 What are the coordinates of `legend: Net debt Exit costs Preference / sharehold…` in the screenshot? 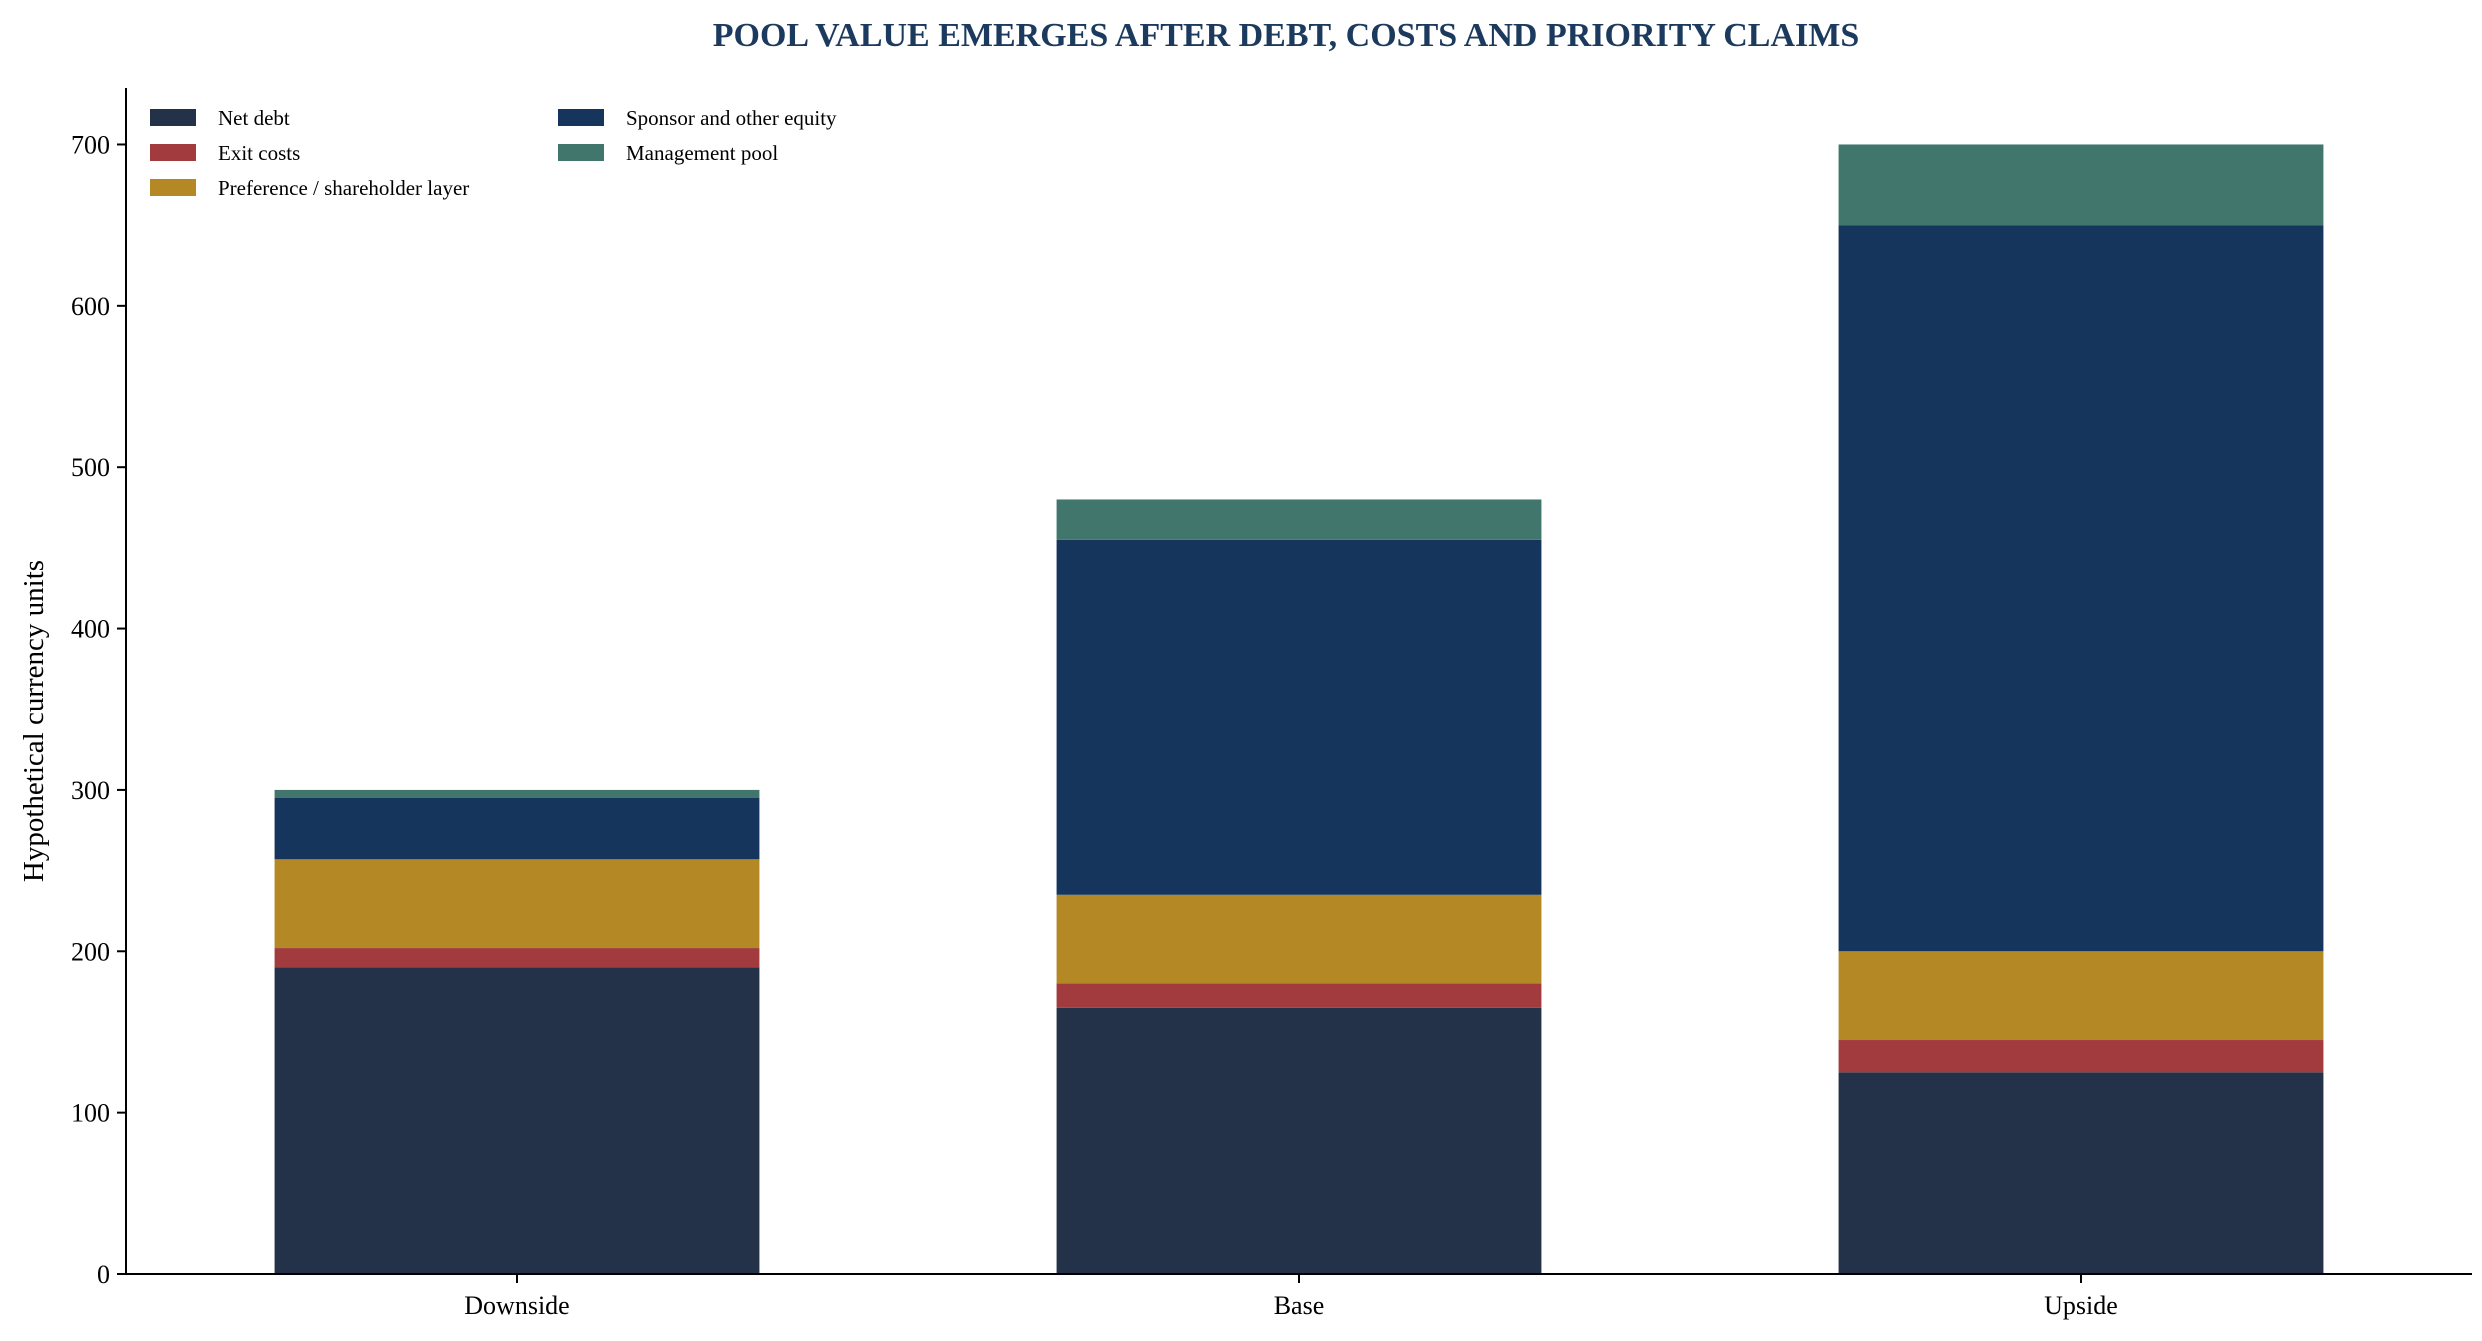 It's located at (493, 153).